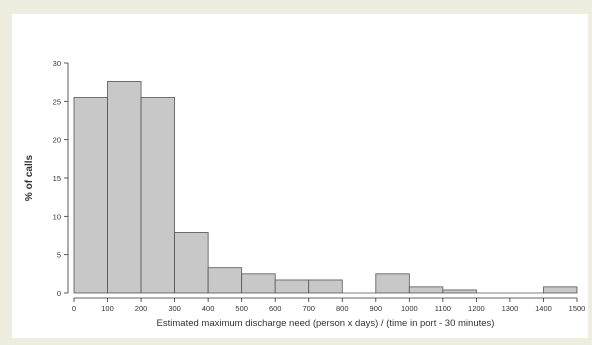 The width and height of the screenshot is (592, 345). I want to click on y-tick-label: 30, so click(57, 63).